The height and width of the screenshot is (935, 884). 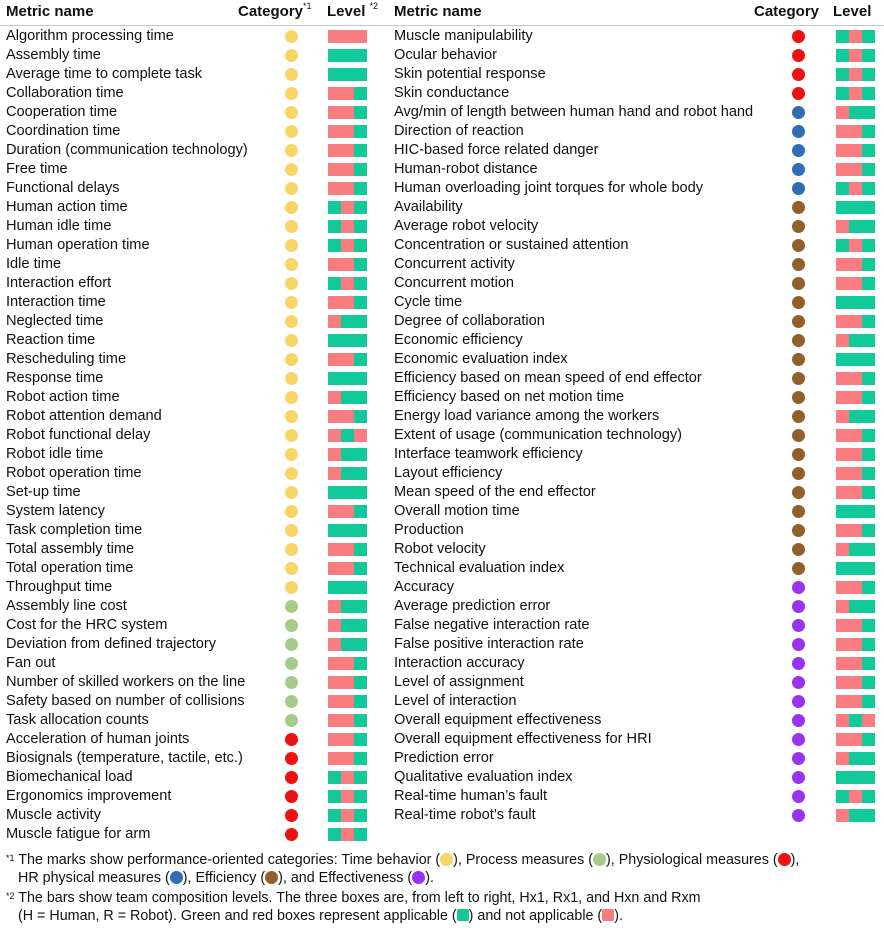 What do you see at coordinates (599, 859) in the screenshot?
I see `process-measures-mark-icon` at bounding box center [599, 859].